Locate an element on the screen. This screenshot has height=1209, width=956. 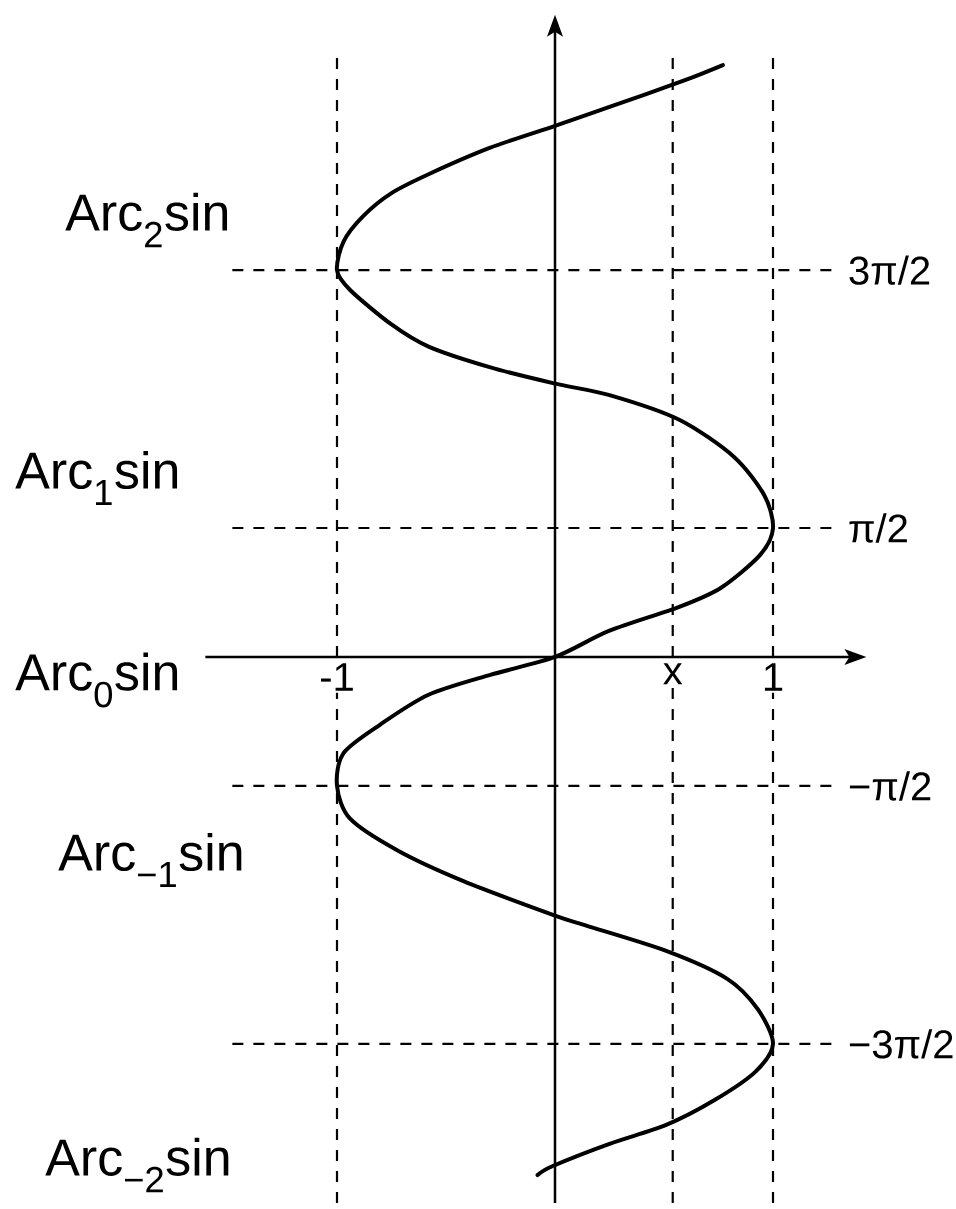
x-tick-label: 1 is located at coordinates (773, 677).